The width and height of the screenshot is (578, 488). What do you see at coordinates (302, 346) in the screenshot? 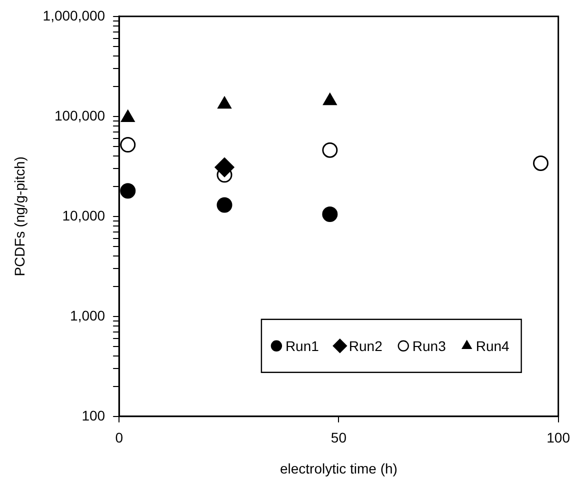
I see `legend-label: Run1` at bounding box center [302, 346].